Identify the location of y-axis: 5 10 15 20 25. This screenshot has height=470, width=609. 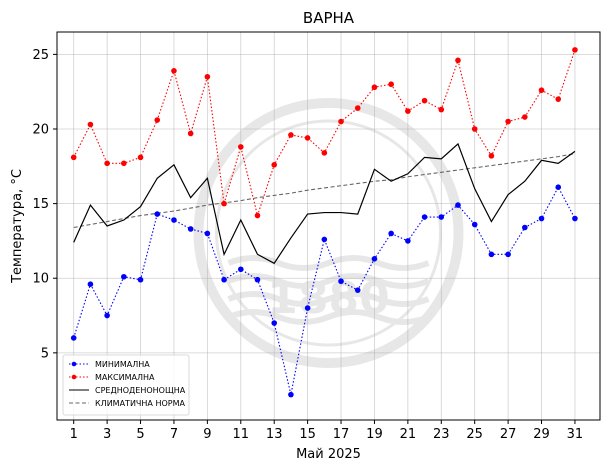
(44, 204).